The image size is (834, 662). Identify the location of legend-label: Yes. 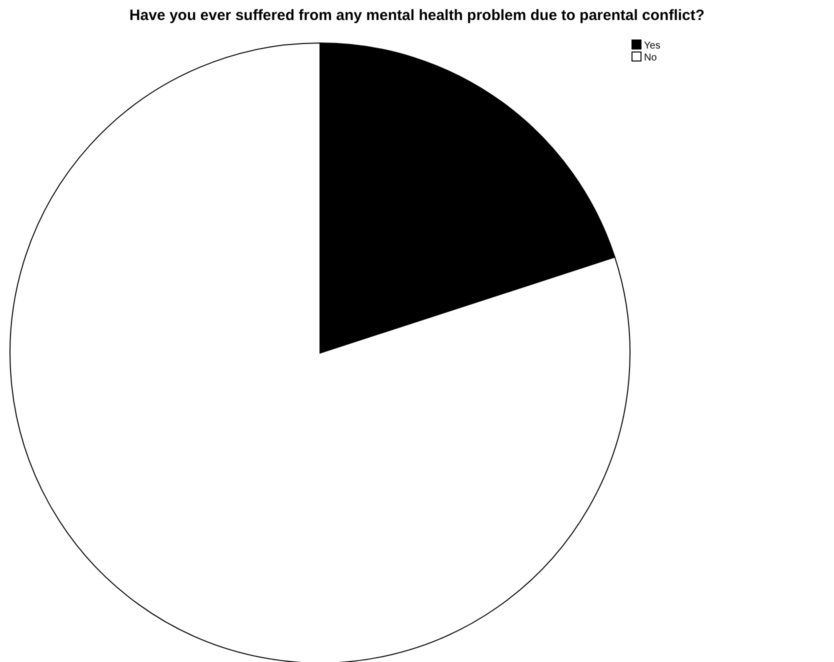
(652, 46).